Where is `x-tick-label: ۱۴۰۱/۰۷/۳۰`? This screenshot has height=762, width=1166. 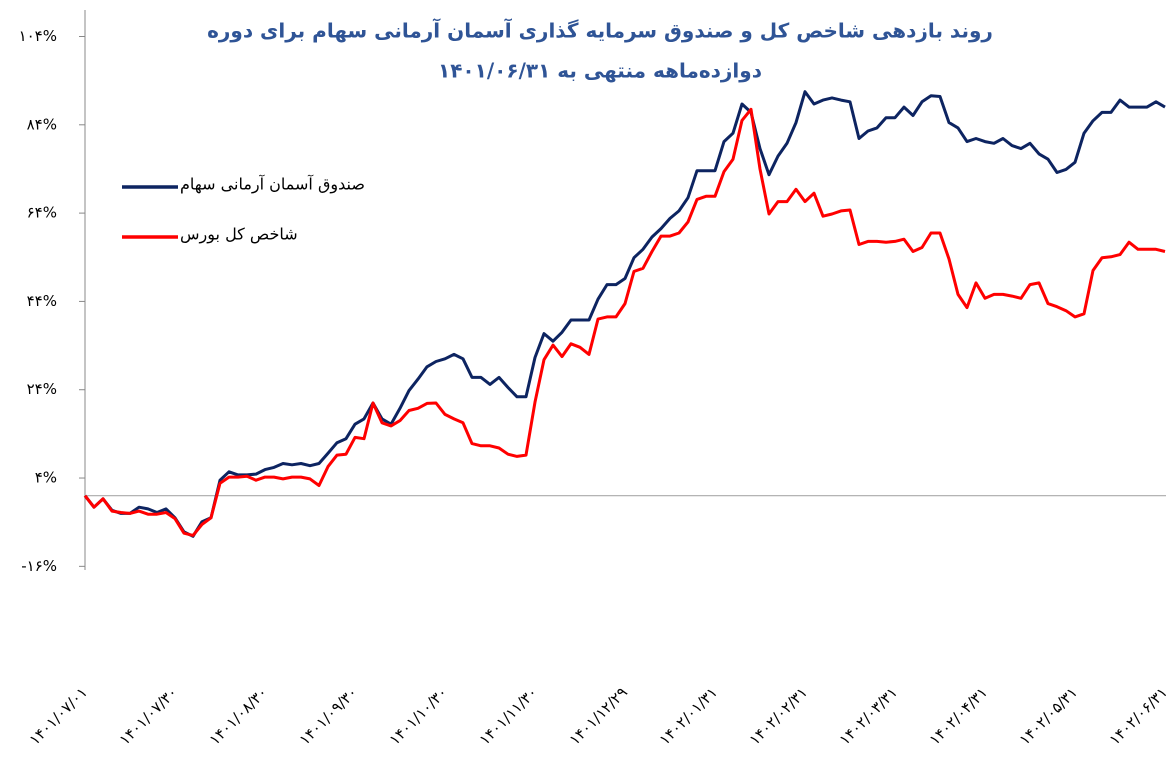
x-tick-label: ۱۴۰۱/۰۷/۳۰ is located at coordinates (148, 715).